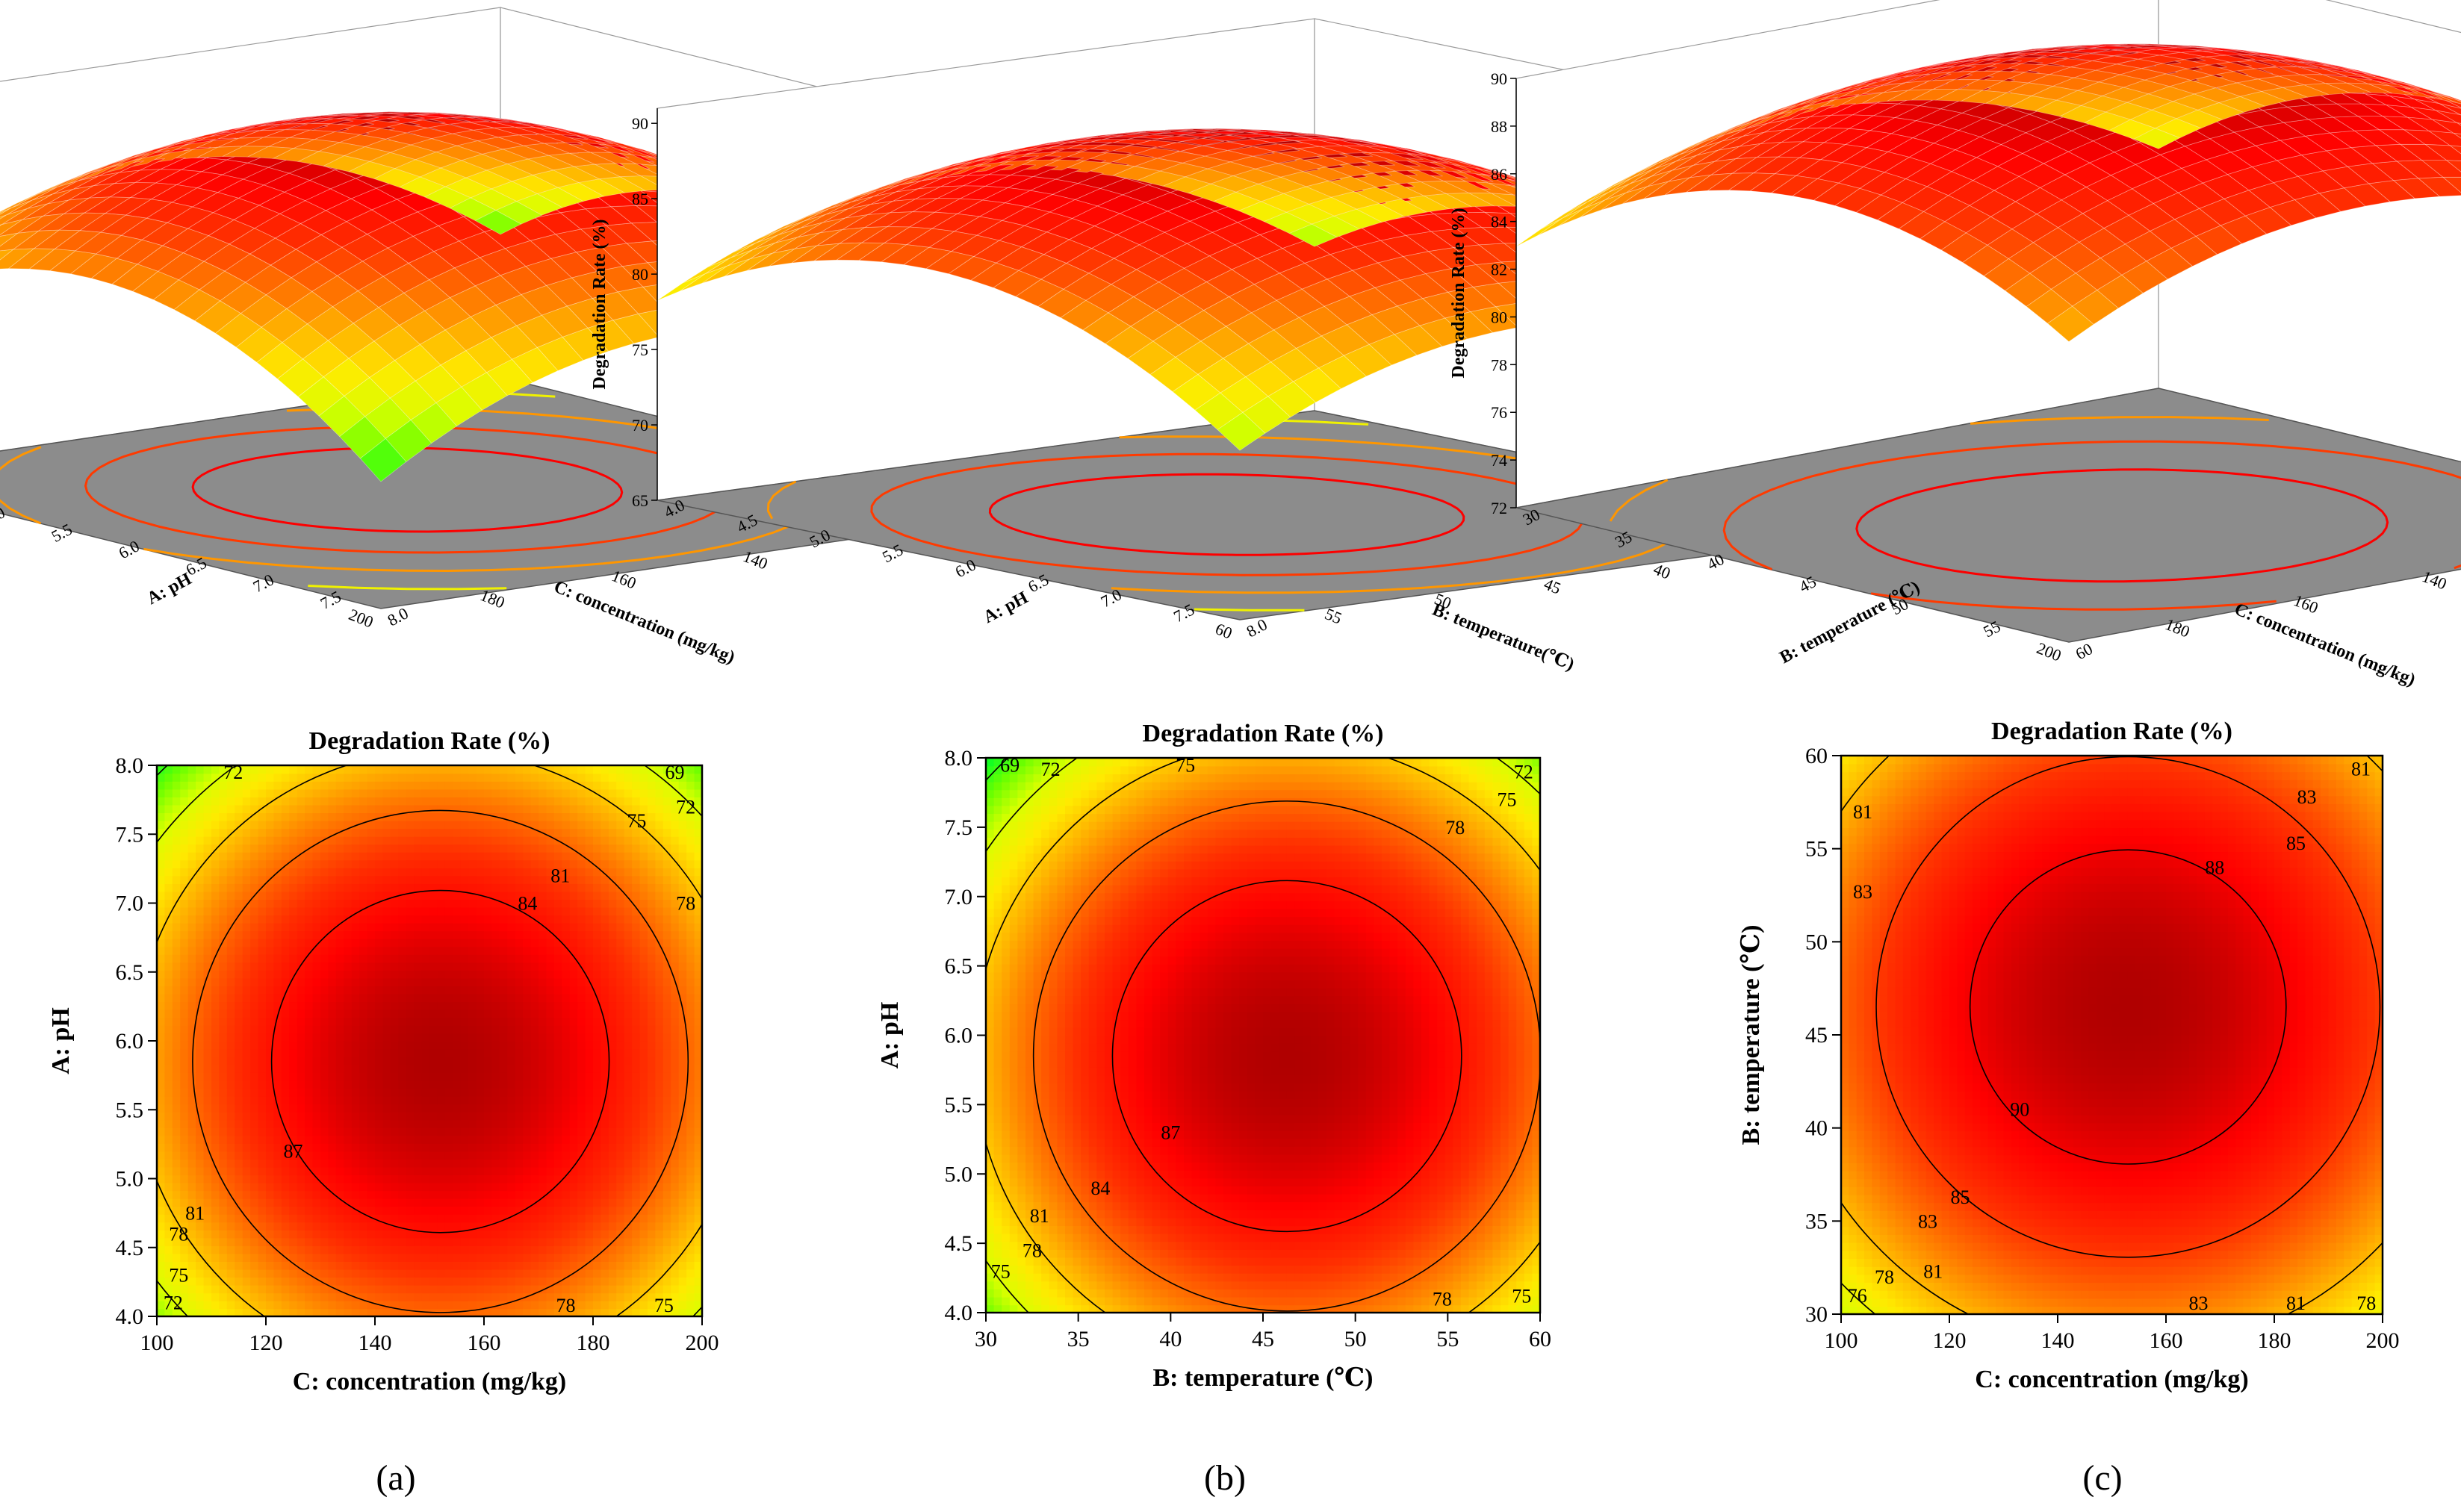 The height and width of the screenshot is (1512, 2461). What do you see at coordinates (1499, 460) in the screenshot?
I see `z-tick-label: 74` at bounding box center [1499, 460].